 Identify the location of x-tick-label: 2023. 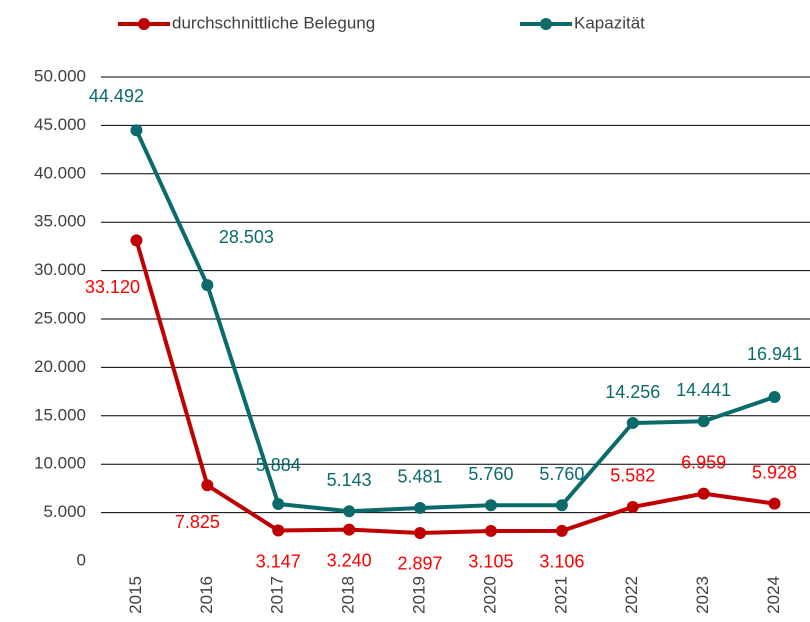
(702, 595).